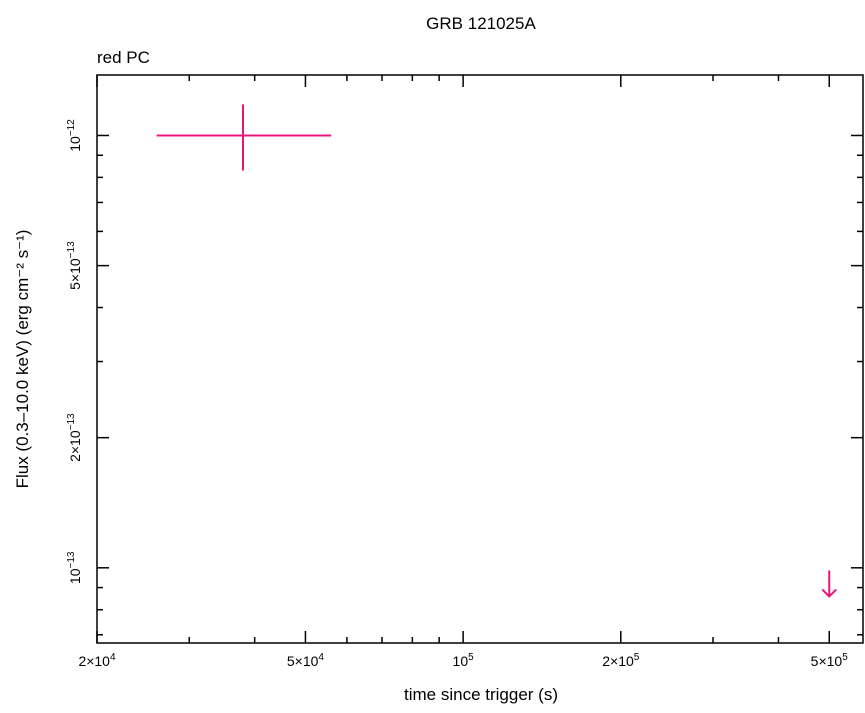  What do you see at coordinates (829, 584) in the screenshot?
I see `upper-limit-arrow` at bounding box center [829, 584].